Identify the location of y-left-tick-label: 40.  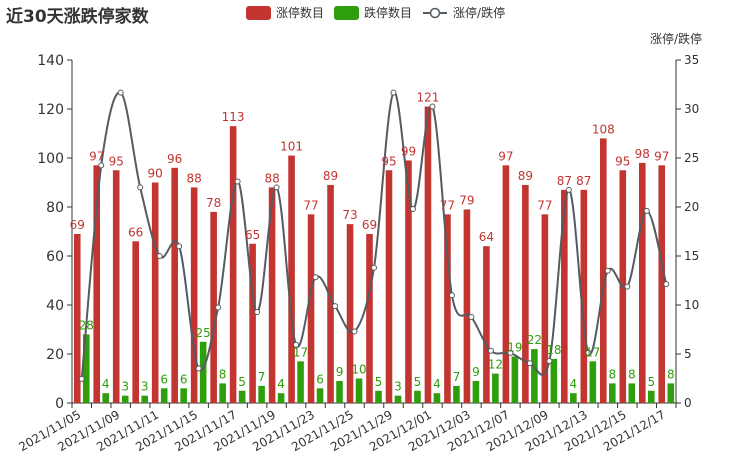
(55, 306).